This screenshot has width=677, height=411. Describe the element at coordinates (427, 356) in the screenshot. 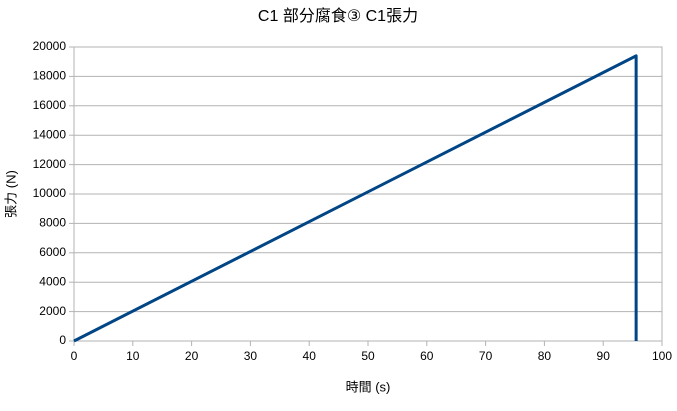

I see `x-tick-label: 60` at that location.